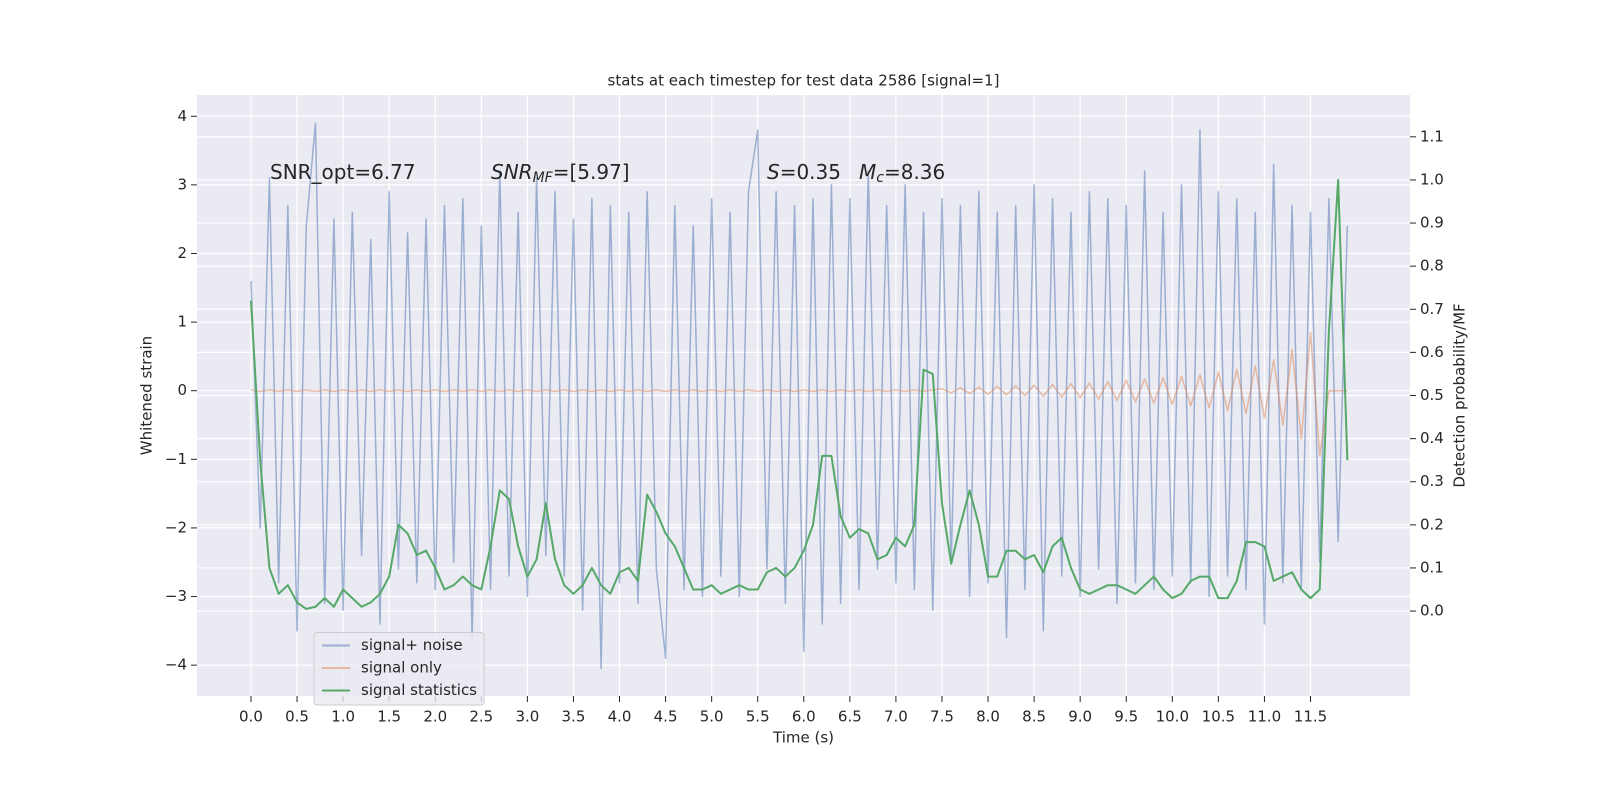 The height and width of the screenshot is (804, 1600). I want to click on x-tick-label: 6.5, so click(850, 717).